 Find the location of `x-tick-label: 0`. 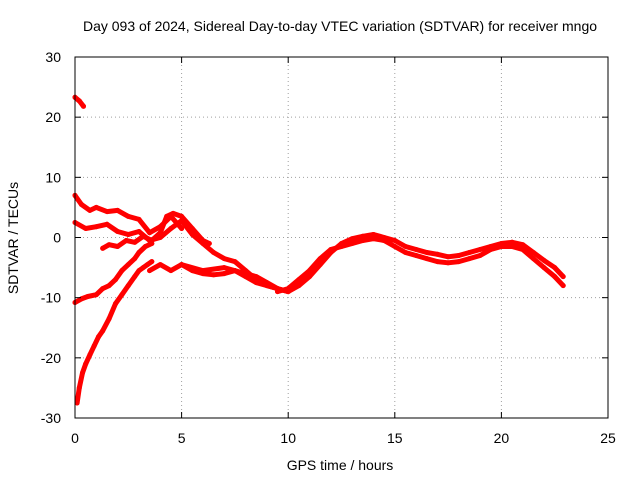

x-tick-label: 0 is located at coordinates (75, 438).